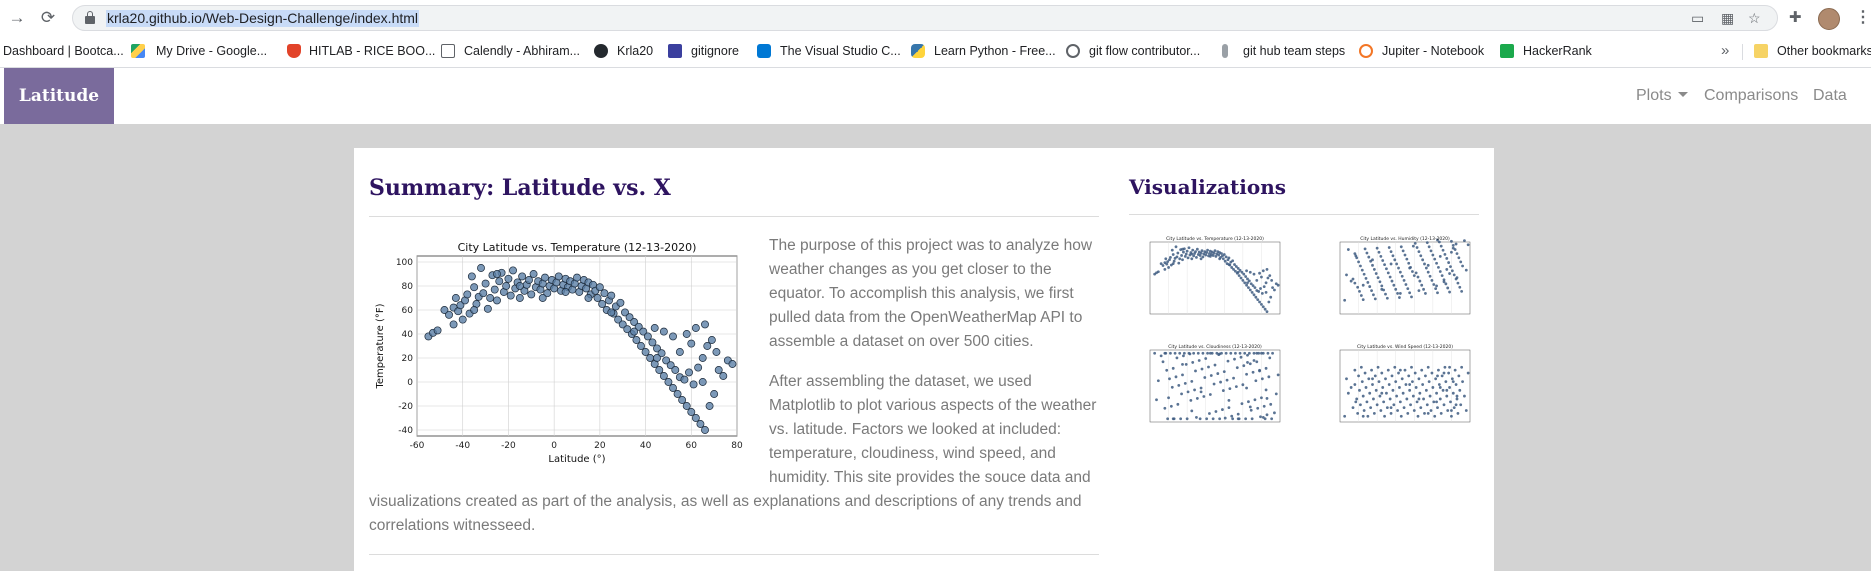  What do you see at coordinates (635, 51) in the screenshot?
I see `bookmark-item: Krla20` at bounding box center [635, 51].